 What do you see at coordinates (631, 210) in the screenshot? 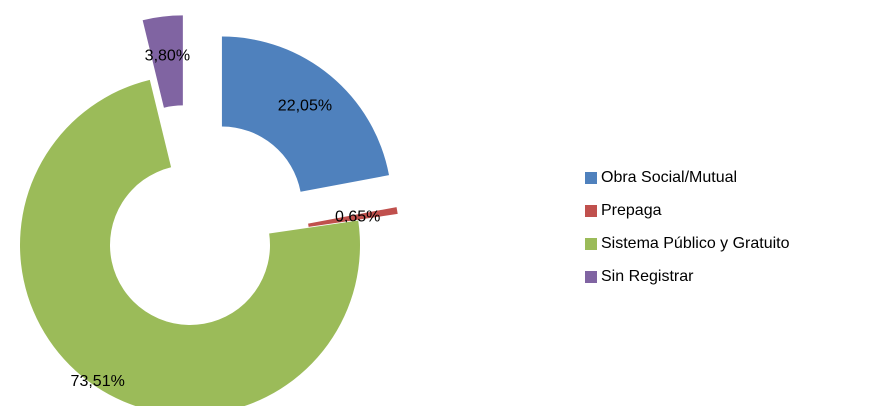
I see `legend-label: Prepaga` at bounding box center [631, 210].